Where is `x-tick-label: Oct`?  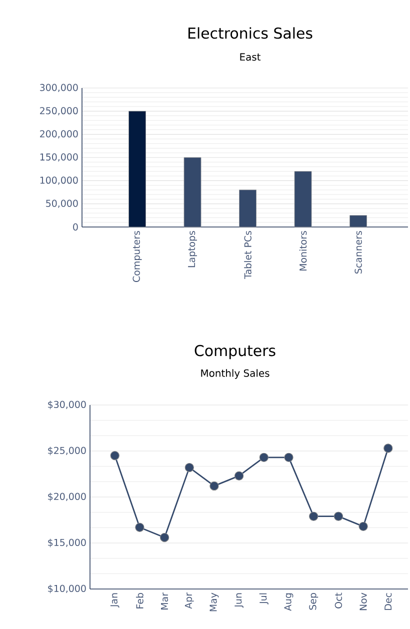
x-tick-label: Oct is located at coordinates (338, 600).